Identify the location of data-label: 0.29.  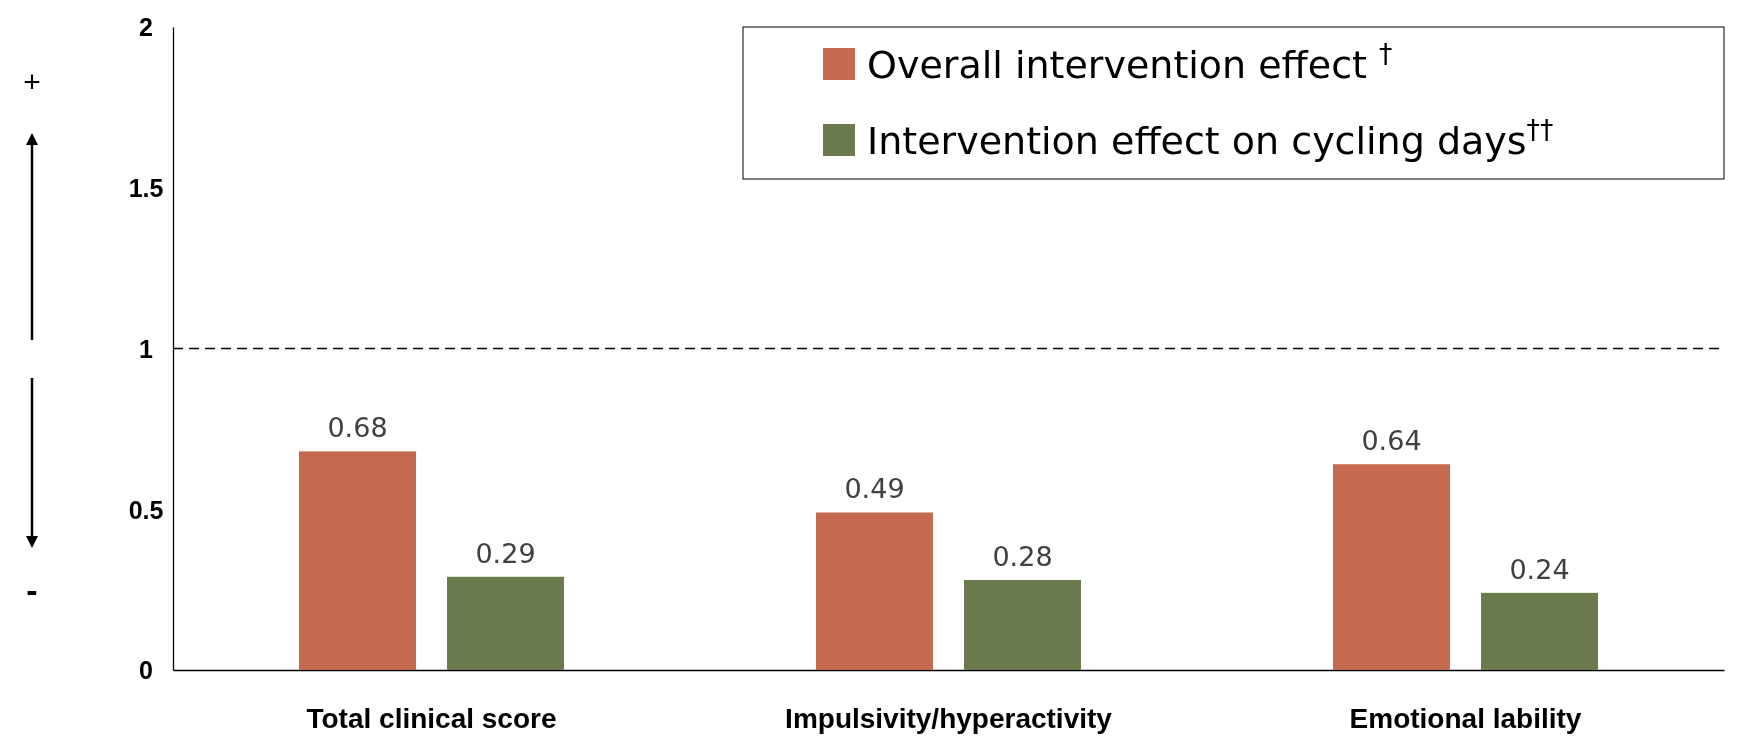
(505, 553).